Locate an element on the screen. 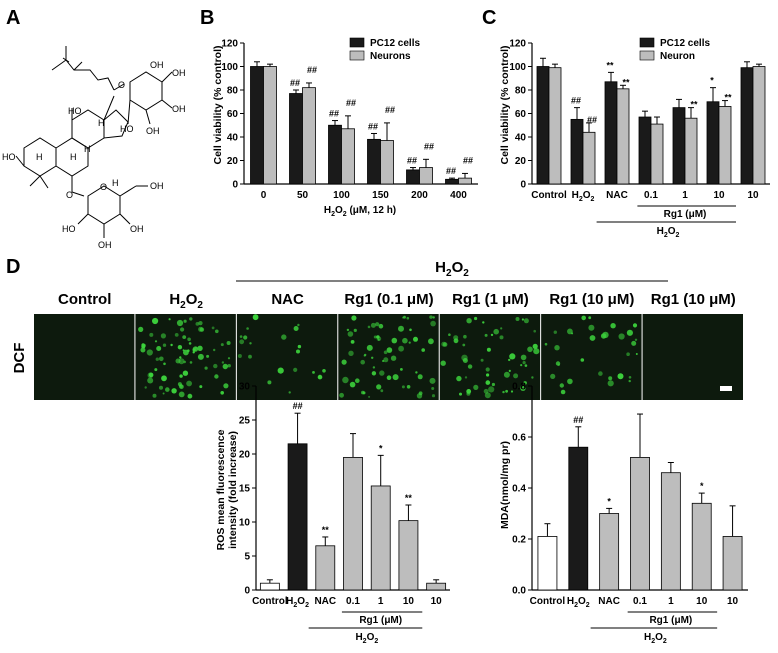 This screenshot has height=653, width=778. significance-label: ** is located at coordinates (326, 530).